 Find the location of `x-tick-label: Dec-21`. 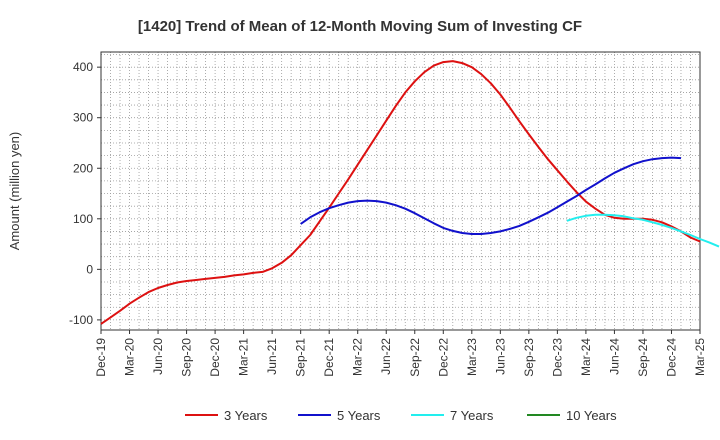

x-tick-label: Dec-21 is located at coordinates (329, 357).